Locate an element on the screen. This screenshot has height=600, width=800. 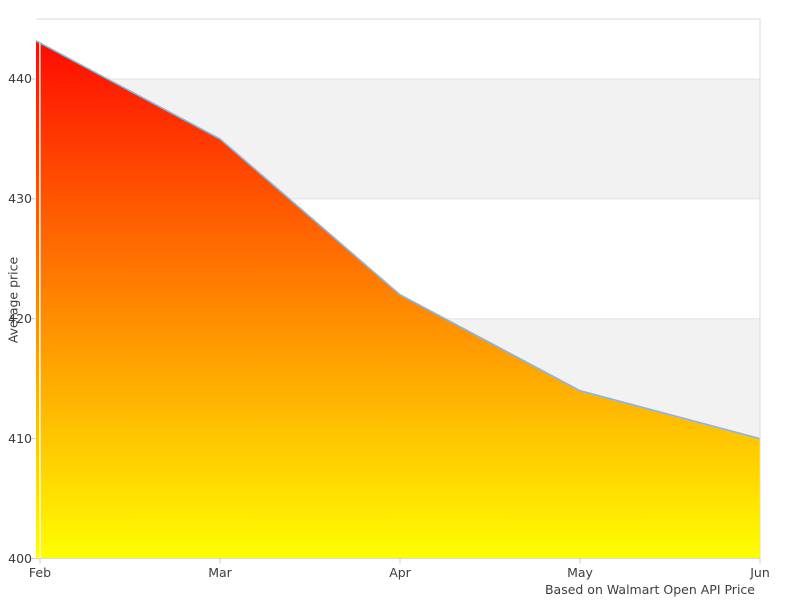
y-tick-label-400: 400 is located at coordinates (20, 558).